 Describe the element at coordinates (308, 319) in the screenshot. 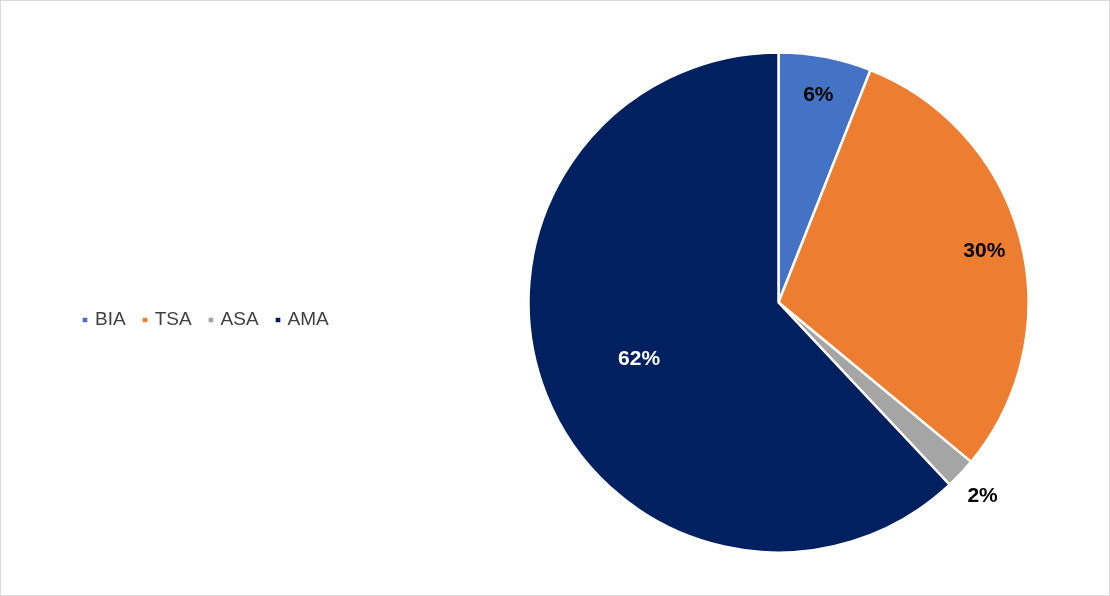

I see `legend-label: AMA` at that location.